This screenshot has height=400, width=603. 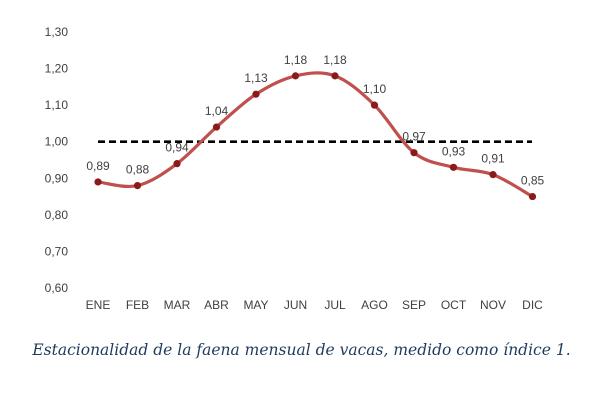 I want to click on x-tick-label: ABR, so click(x=216, y=305).